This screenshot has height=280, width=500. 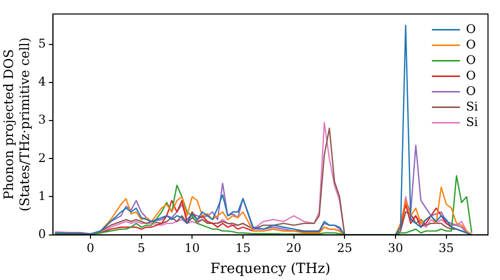 What do you see at coordinates (90, 248) in the screenshot?
I see `x-tick-label: 0` at bounding box center [90, 248].